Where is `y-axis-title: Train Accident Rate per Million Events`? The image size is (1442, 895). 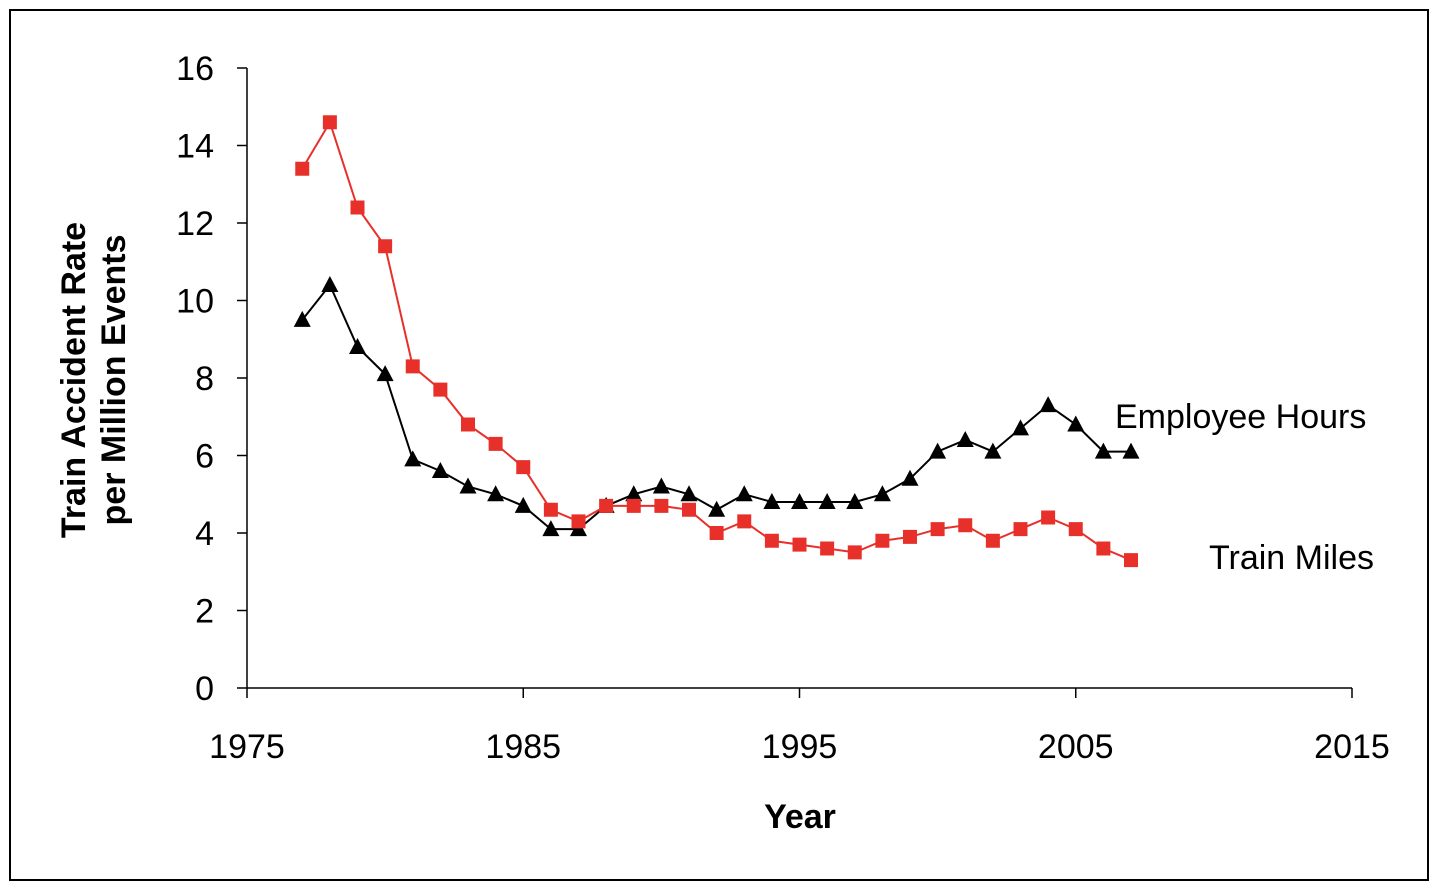
y-axis-title: Train Accident Rate per Million Events is located at coordinates (94, 380).